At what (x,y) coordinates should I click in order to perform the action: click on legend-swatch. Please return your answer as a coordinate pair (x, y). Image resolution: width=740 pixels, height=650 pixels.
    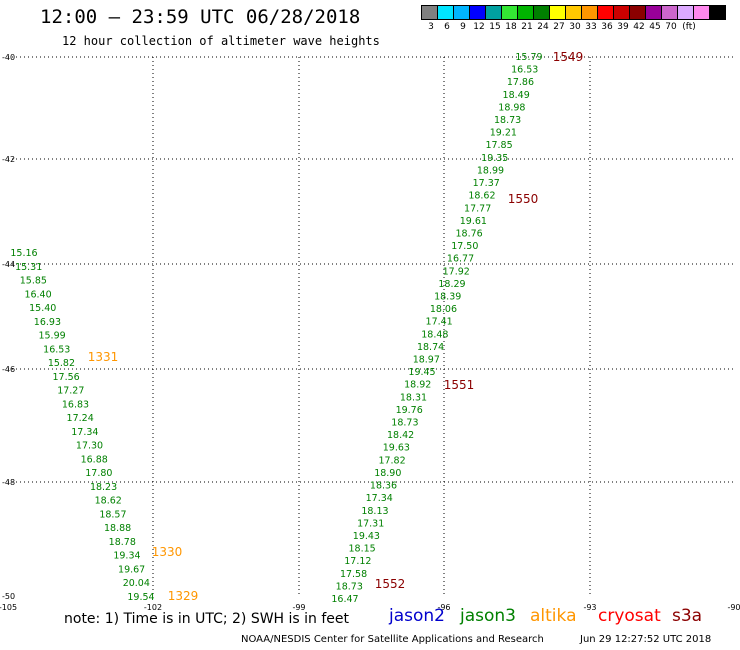
    Looking at the image, I should click on (717, 12).